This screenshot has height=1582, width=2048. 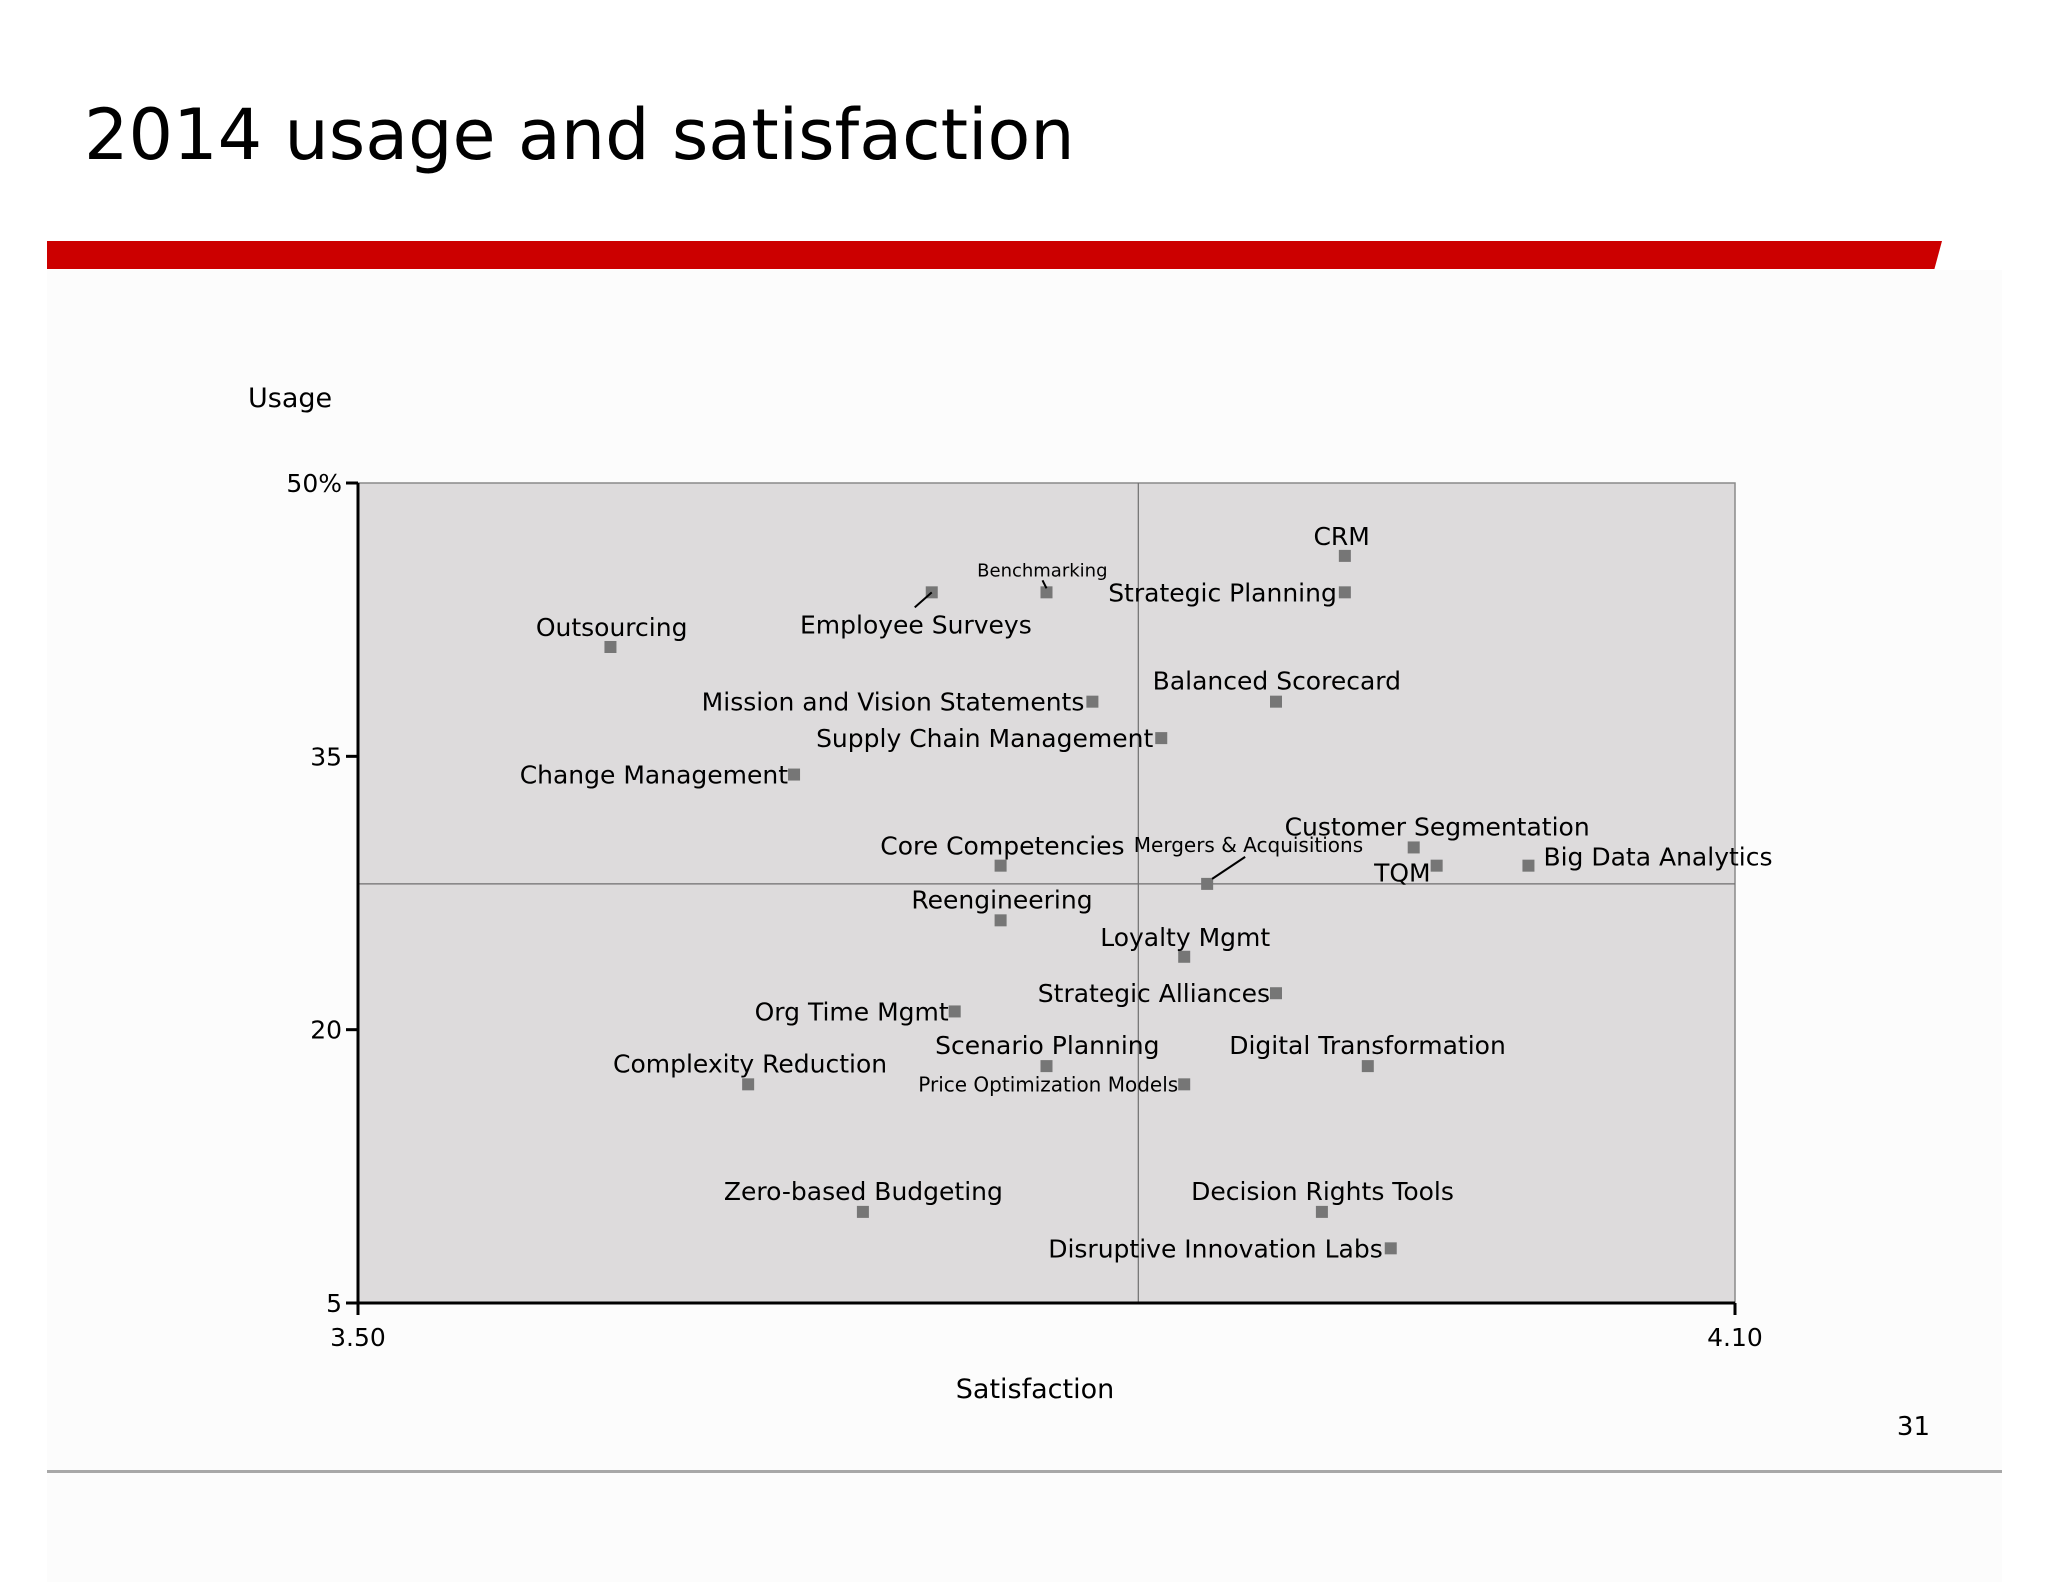 I want to click on data-point-label: Core Competencies, so click(x=1002, y=846).